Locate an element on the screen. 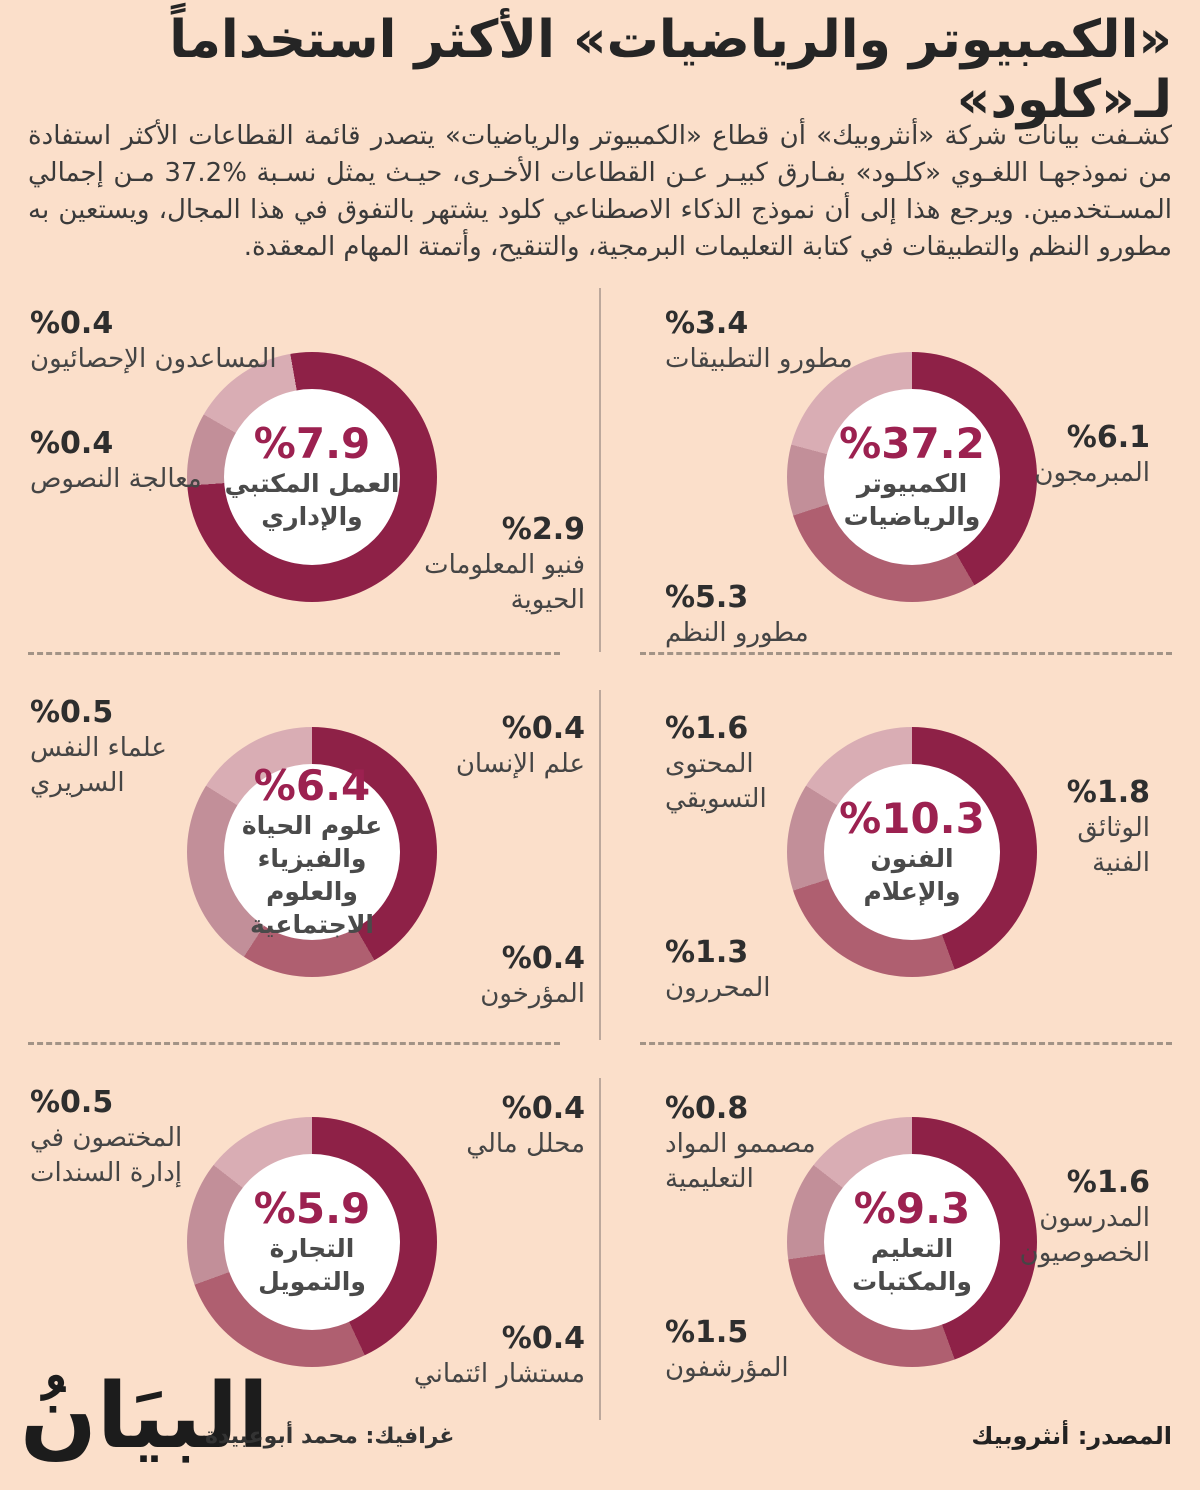 The image size is (1200, 1490). donut-arts-media: %10.3 الفنون والإعلام is located at coordinates (912, 852).